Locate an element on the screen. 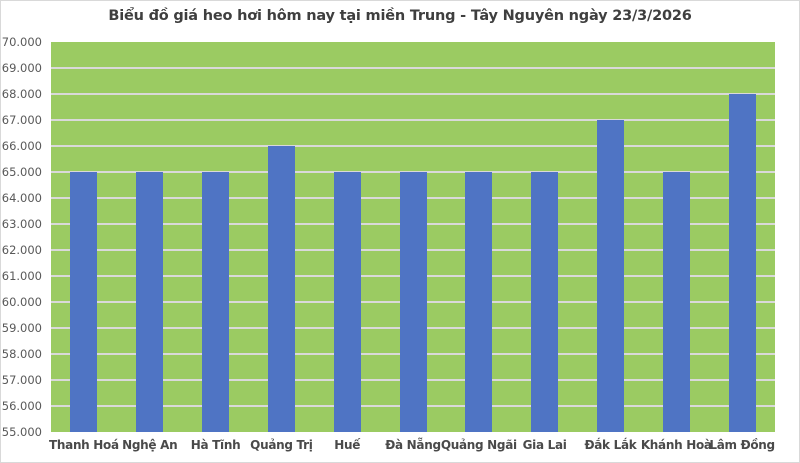  bar-Quảng Trị is located at coordinates (281, 289).